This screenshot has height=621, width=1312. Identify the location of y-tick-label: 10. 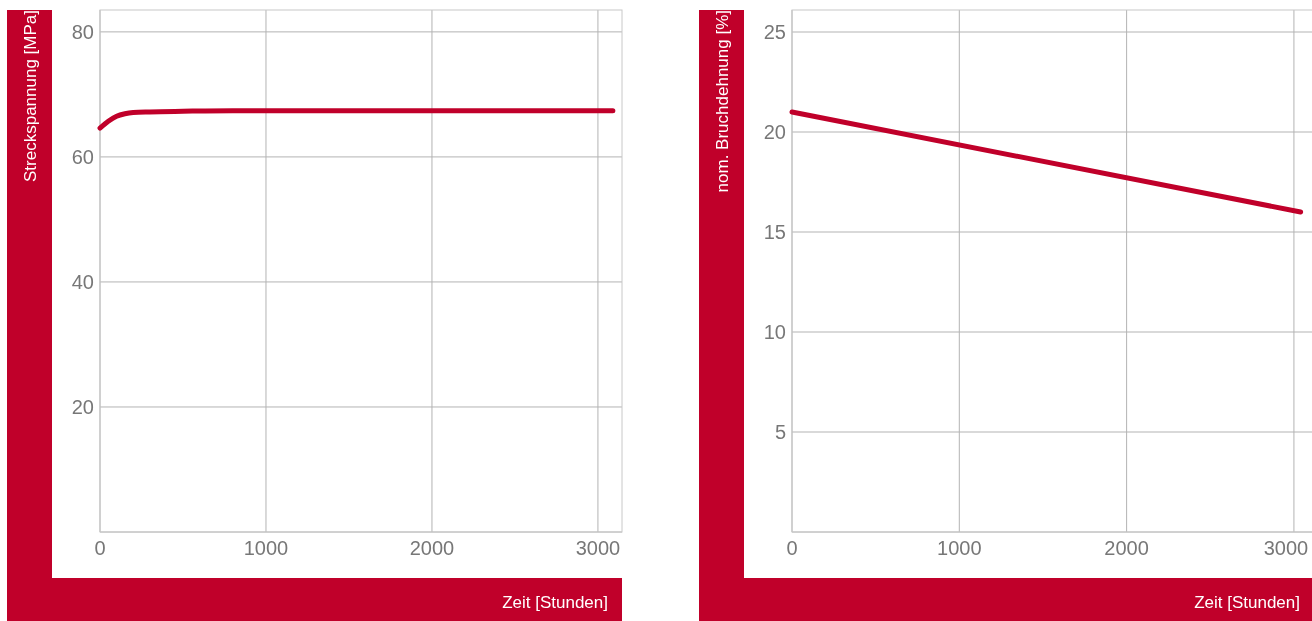
(774, 332).